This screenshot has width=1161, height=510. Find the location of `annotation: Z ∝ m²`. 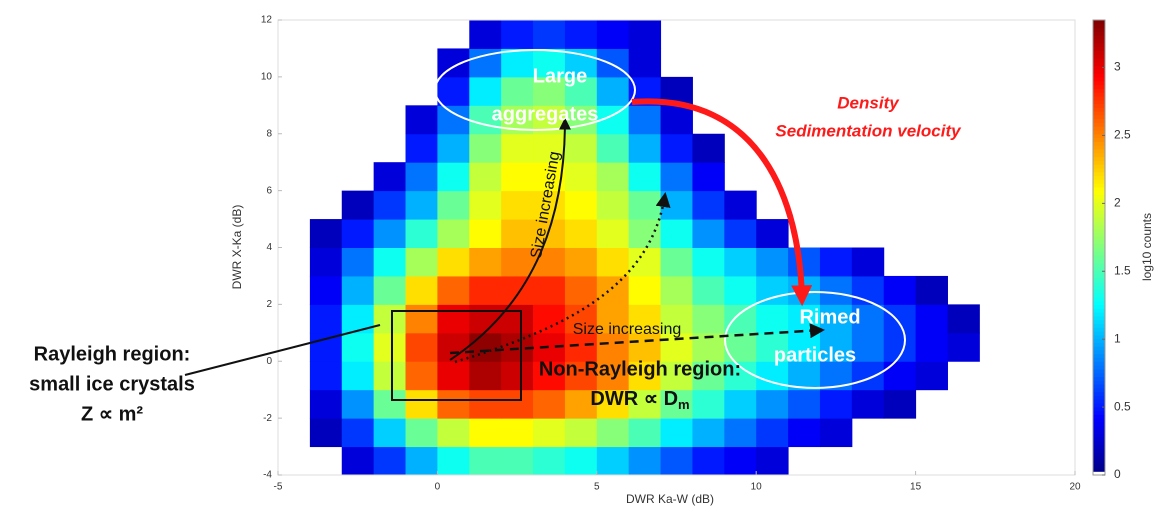

annotation: Z ∝ m² is located at coordinates (112, 414).